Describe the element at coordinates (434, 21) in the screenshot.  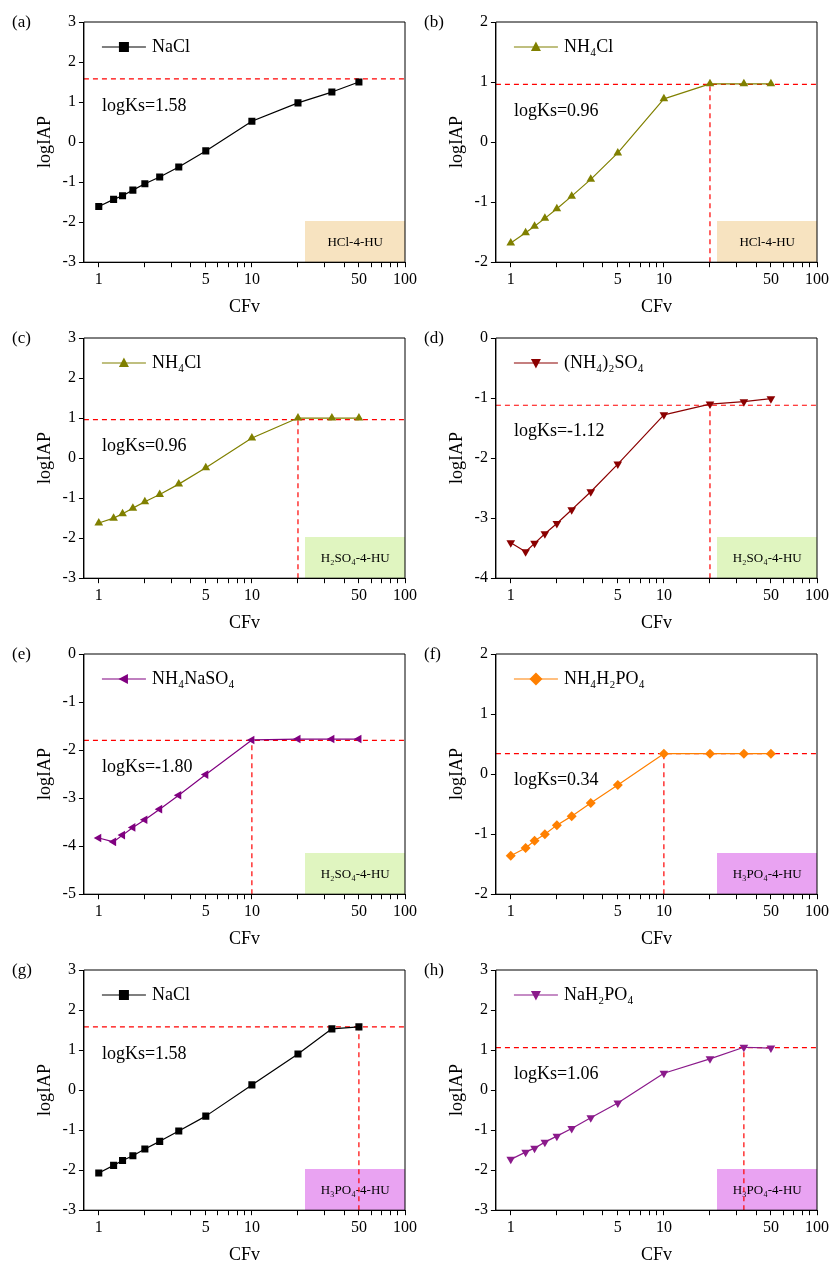
I see `chart-title: (b)` at that location.